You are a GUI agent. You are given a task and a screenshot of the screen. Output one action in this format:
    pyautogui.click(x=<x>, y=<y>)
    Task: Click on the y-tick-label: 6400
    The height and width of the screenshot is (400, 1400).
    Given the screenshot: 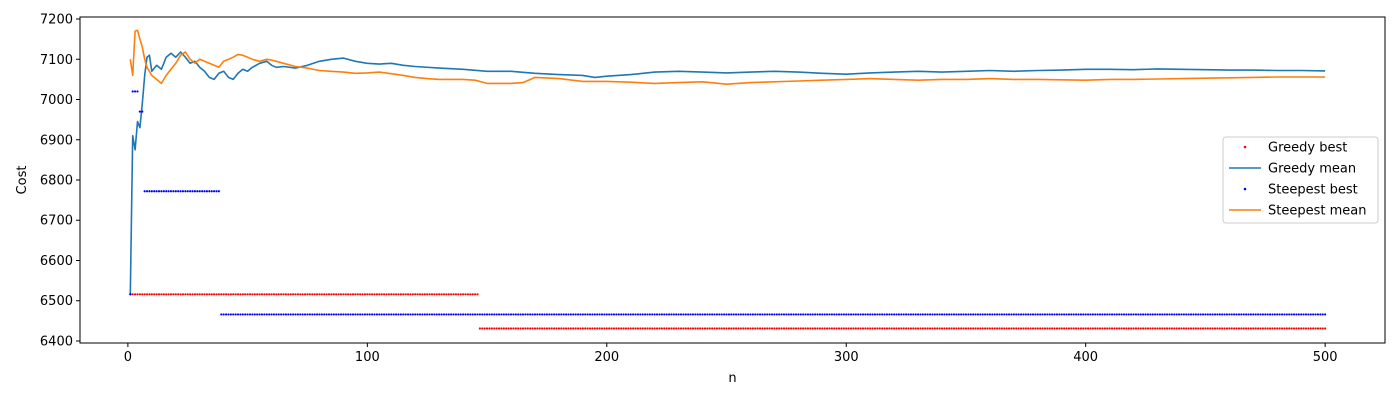 What is the action you would take?
    pyautogui.click(x=56, y=341)
    